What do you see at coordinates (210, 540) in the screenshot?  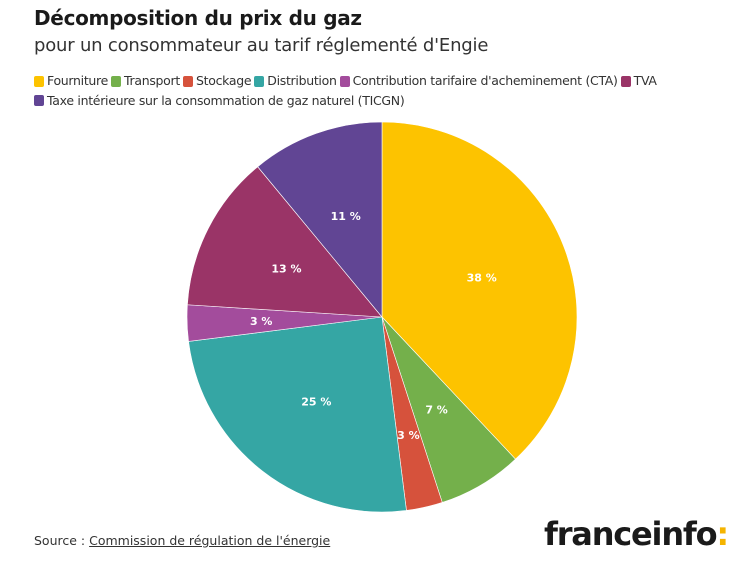 I see `source-link: Commission de régulation de l'énergie` at bounding box center [210, 540].